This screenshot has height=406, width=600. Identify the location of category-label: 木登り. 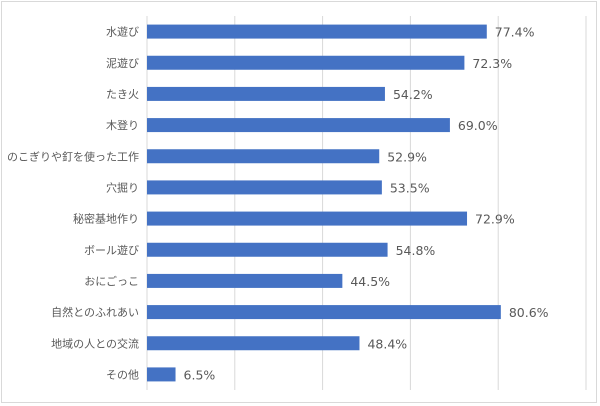
(122, 125).